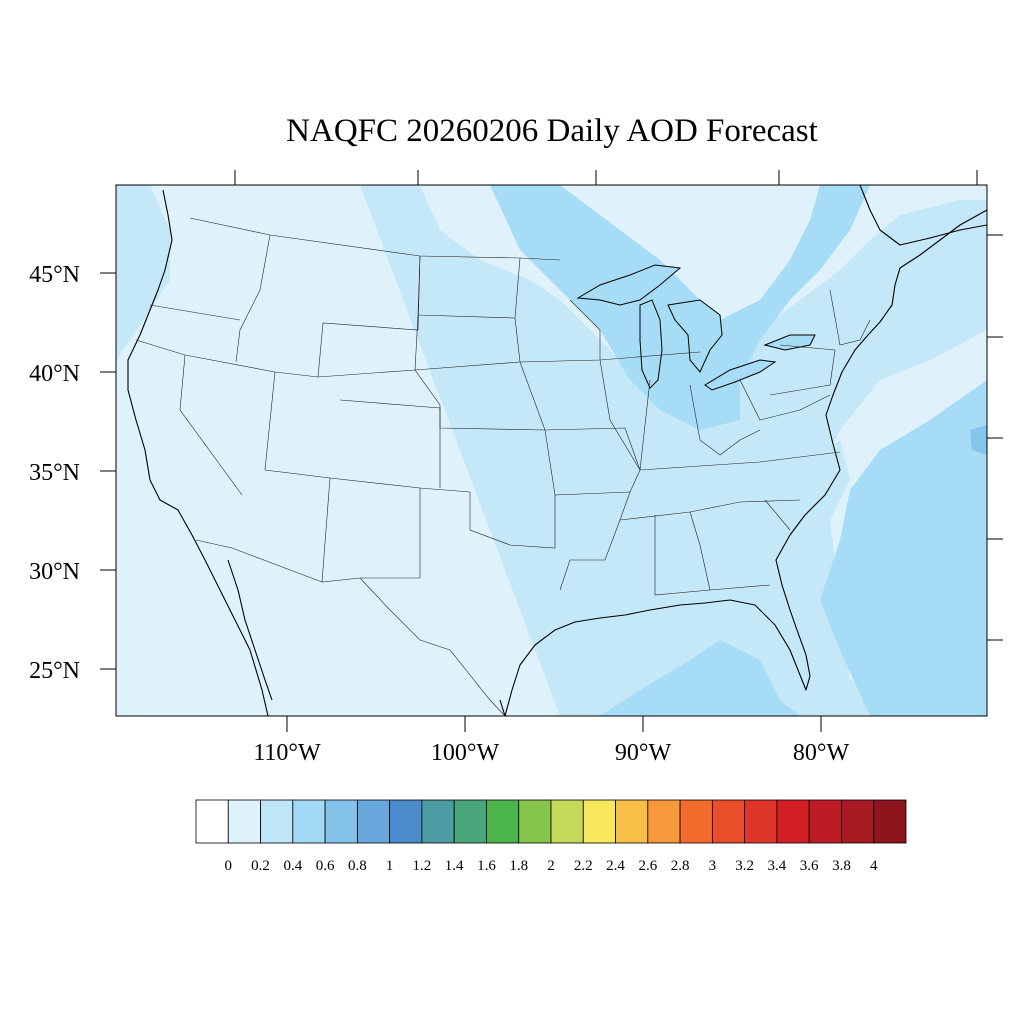  Describe the element at coordinates (978, 440) in the screenshot. I see `aod-region-atlantic-dark` at that location.